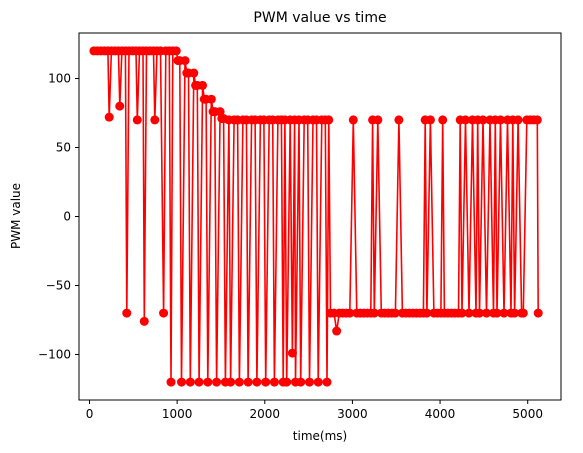  What do you see at coordinates (314, 410) in the screenshot?
I see `x-axis: 0 1000 2000 3000 4000 5000` at bounding box center [314, 410].